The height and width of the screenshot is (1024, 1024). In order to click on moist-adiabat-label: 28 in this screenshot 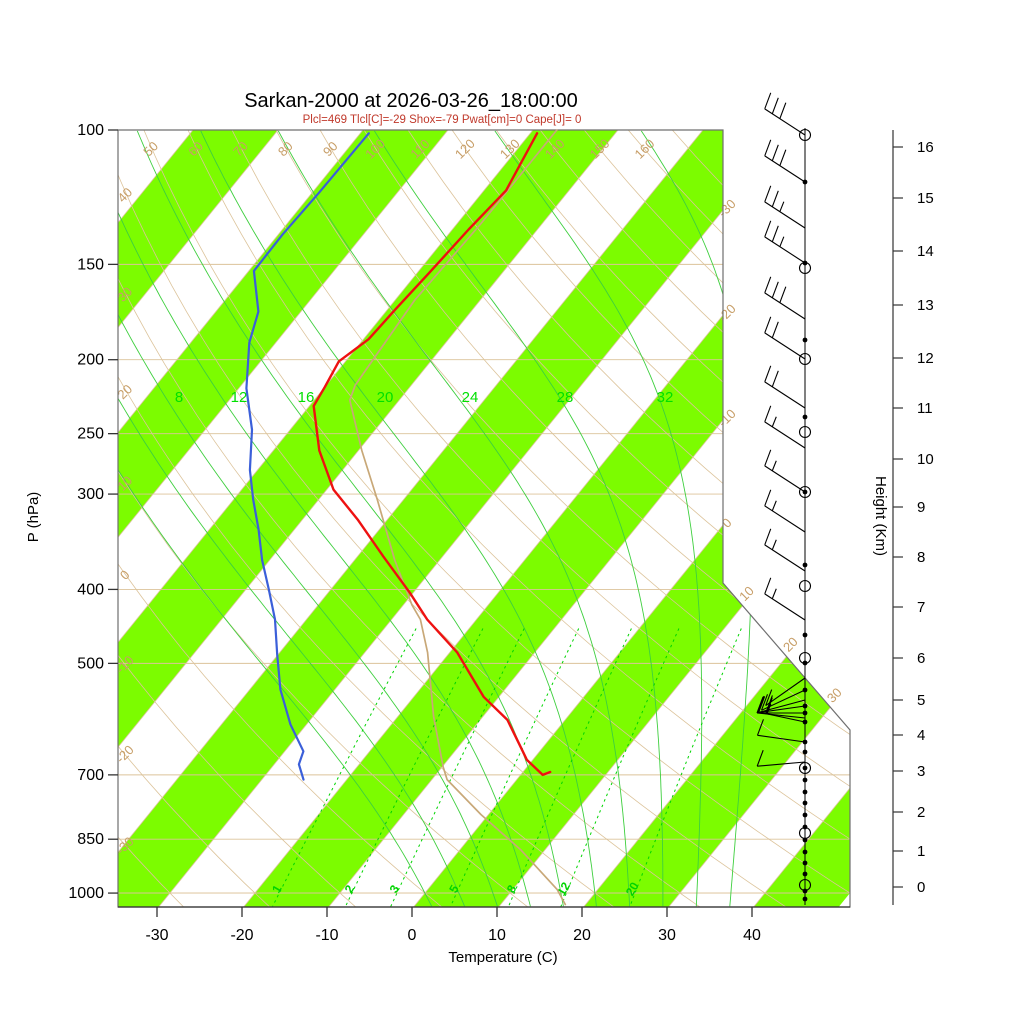, I will do `click(565, 397)`.